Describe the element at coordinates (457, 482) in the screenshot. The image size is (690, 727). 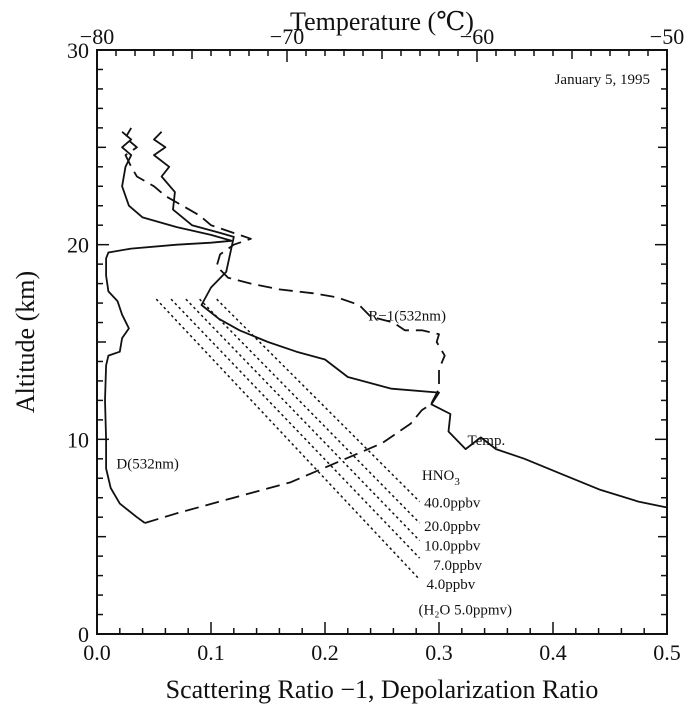
I see `hno3-subscript: 3` at that location.